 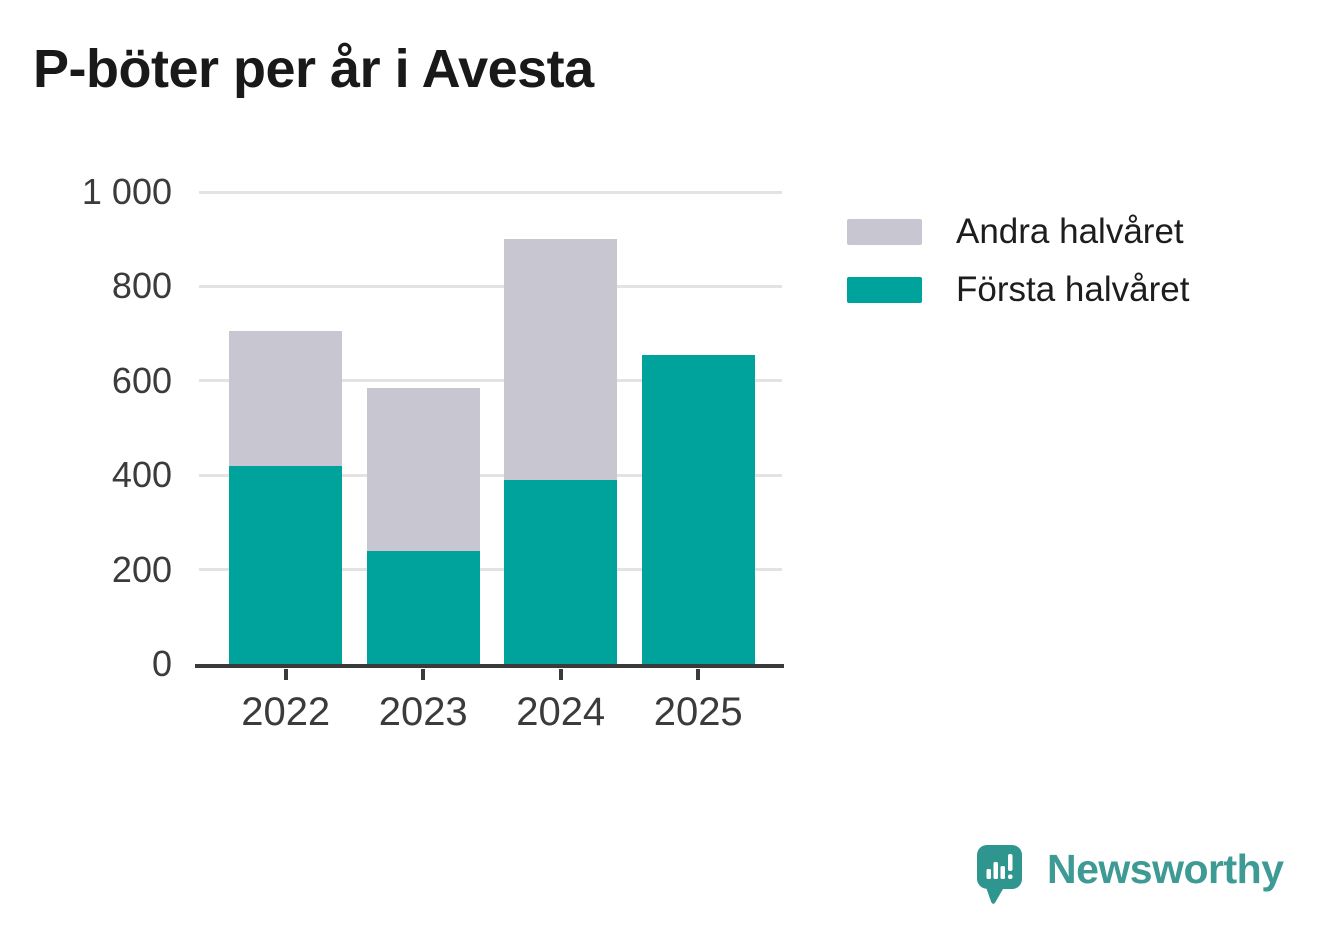 I want to click on y-axis-tick-label: 200, so click(x=141, y=569).